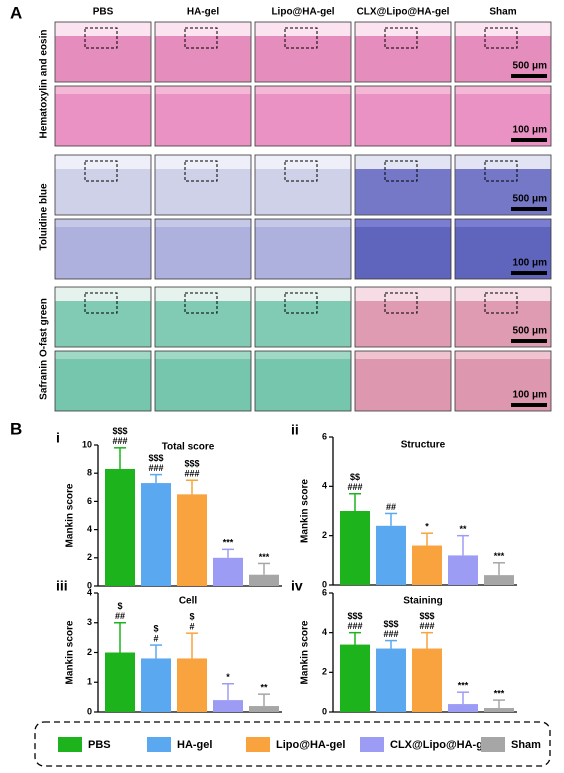 This screenshot has height=773, width=564. Describe the element at coordinates (103, 12) in the screenshot. I see `column-header: PBS` at that location.